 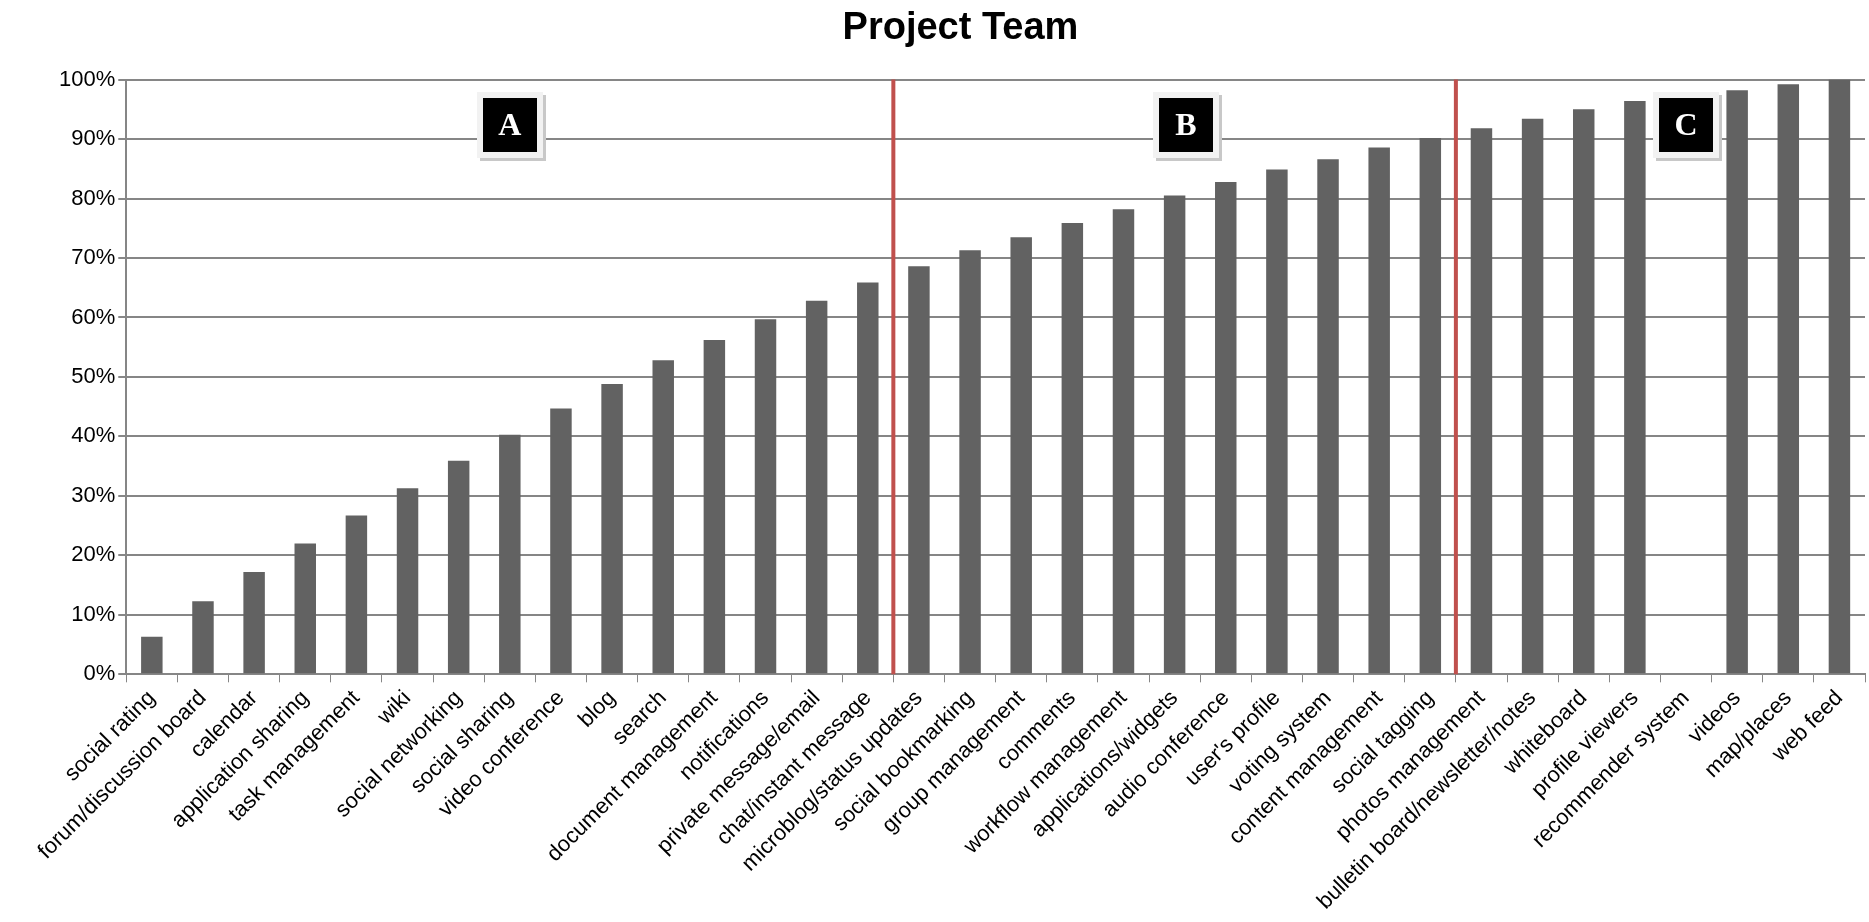 What do you see at coordinates (93, 554) in the screenshot?
I see `y-tick-label: 20%` at bounding box center [93, 554].